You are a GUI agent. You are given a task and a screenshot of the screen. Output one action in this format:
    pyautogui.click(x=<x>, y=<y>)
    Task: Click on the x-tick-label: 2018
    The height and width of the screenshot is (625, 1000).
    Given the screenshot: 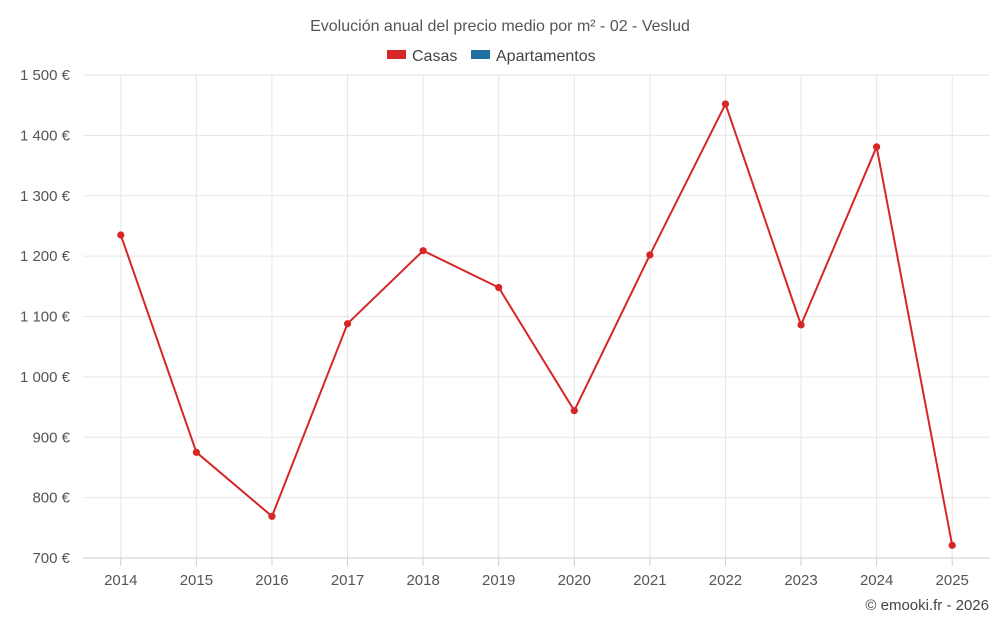 What is the action you would take?
    pyautogui.click(x=422, y=580)
    